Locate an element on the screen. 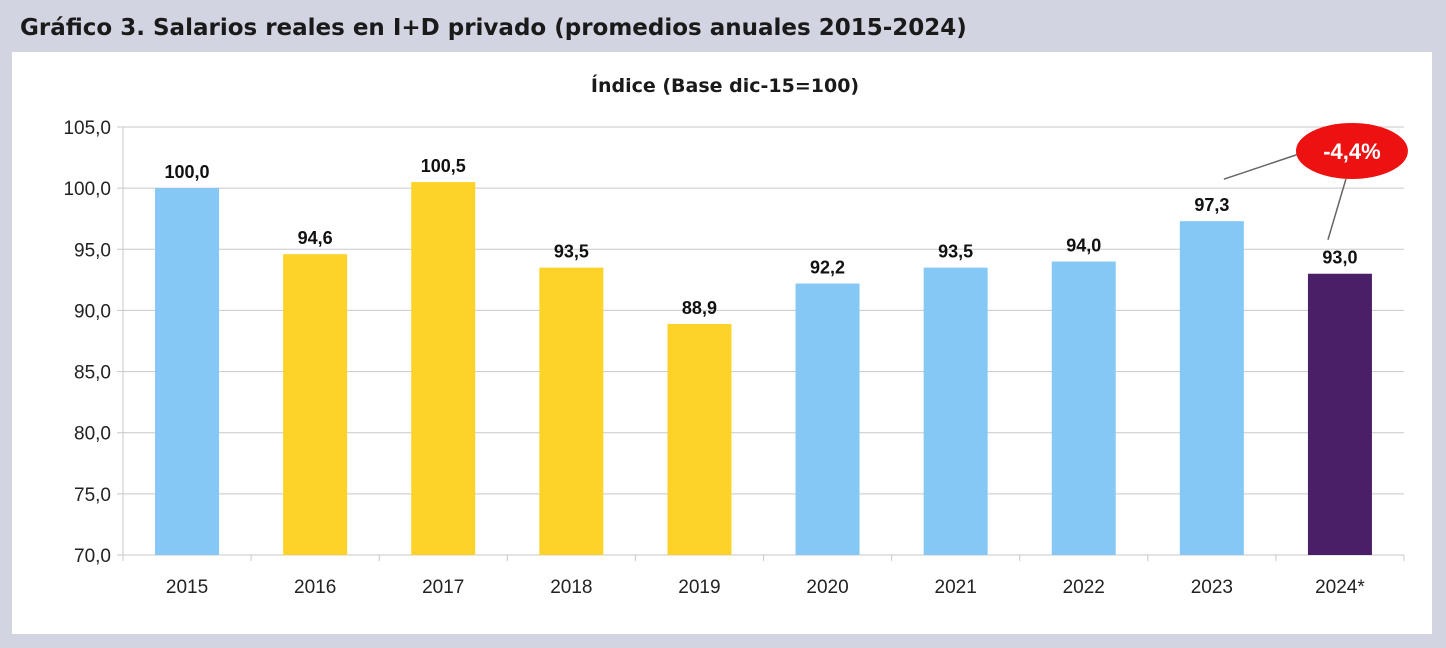  x-tick-label: 2024* is located at coordinates (1340, 587).